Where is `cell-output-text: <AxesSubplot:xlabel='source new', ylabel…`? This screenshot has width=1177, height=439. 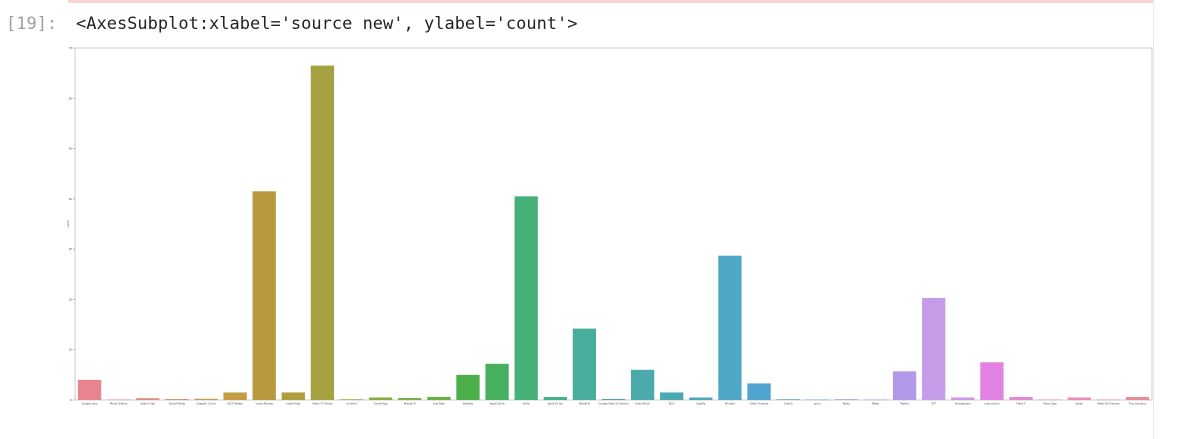
cell-output-text: <AxesSubplot:xlabel='source new', ylabel… is located at coordinates (327, 24).